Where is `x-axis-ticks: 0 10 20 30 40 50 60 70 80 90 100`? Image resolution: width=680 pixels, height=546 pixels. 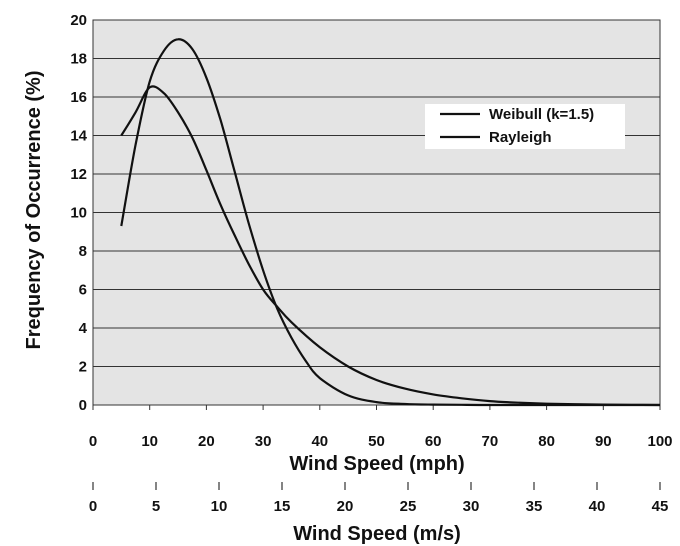
x-axis-ticks: 0 10 20 30 40 50 60 70 80 90 100 is located at coordinates (381, 427).